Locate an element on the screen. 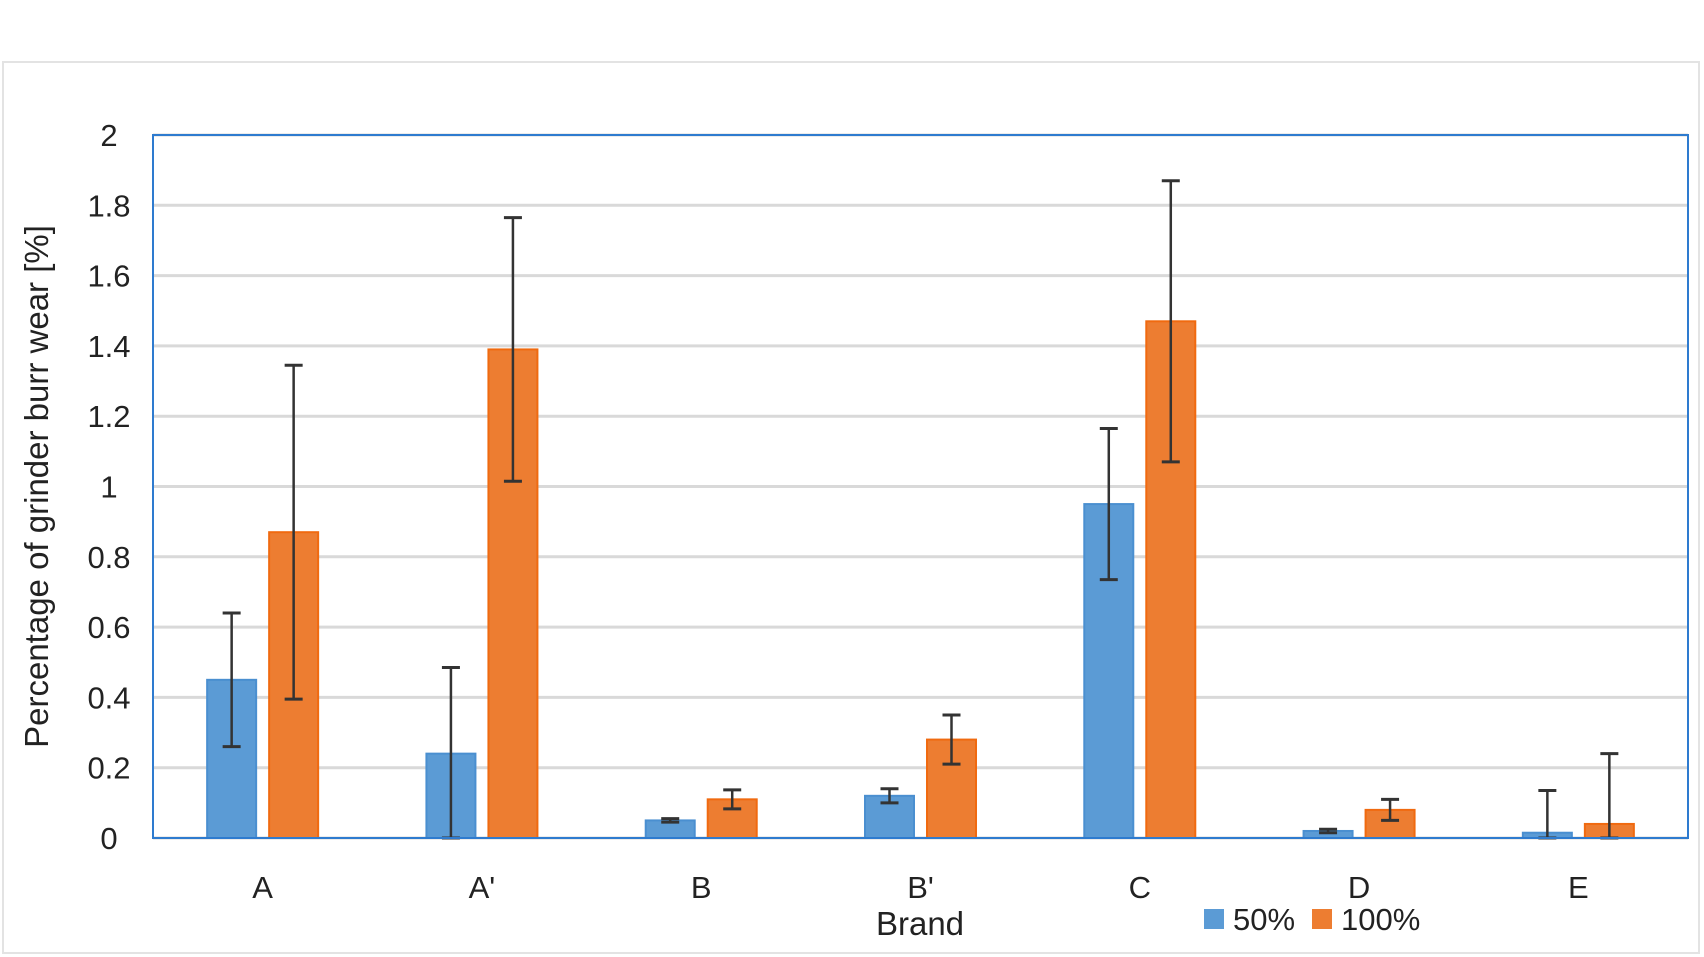 This screenshot has width=1704, height=957. y-tick-label: 0.4 is located at coordinates (108, 697).